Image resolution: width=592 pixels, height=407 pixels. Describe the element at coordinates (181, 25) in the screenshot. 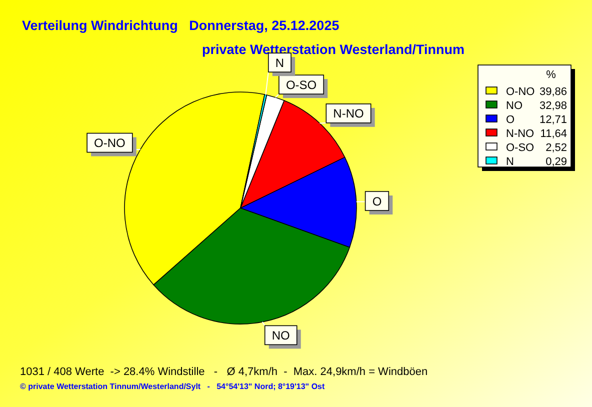

I see `chart-title: Verteilung Windrichtung Donnerstag, 25.12.2025` at that location.